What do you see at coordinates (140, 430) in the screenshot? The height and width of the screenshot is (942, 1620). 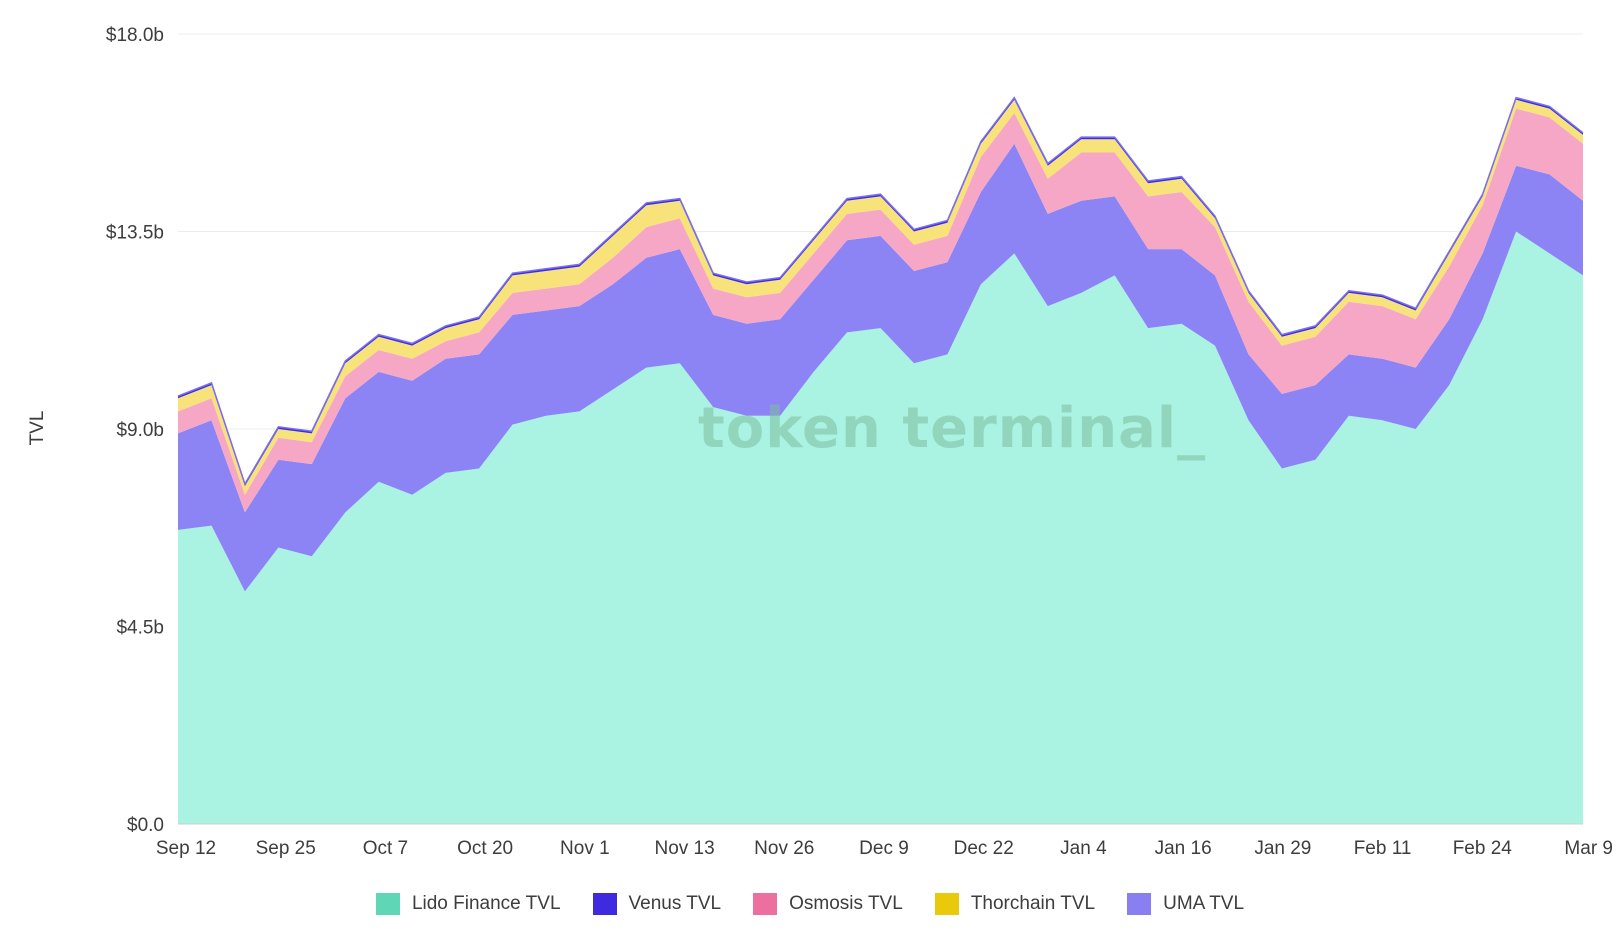 I see `y-tick-label: $9.0b` at bounding box center [140, 430].